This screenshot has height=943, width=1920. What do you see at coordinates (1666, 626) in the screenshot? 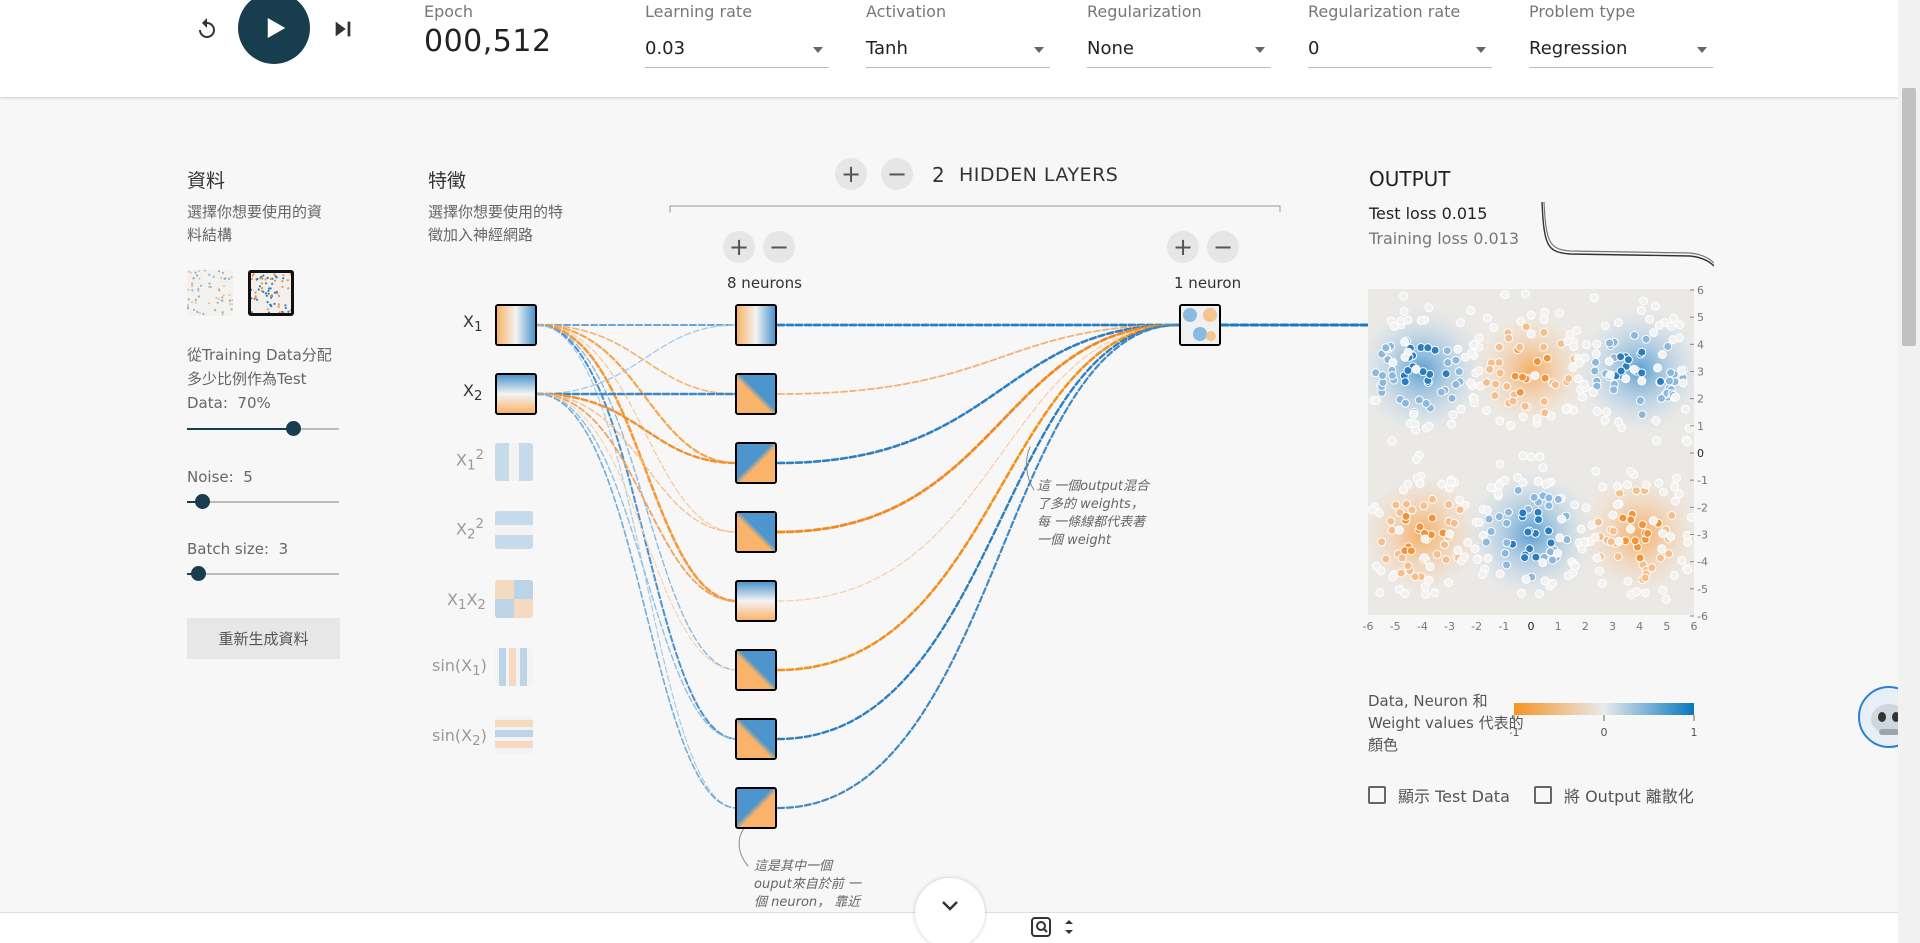
I see `x-tick-label: 5` at bounding box center [1666, 626].